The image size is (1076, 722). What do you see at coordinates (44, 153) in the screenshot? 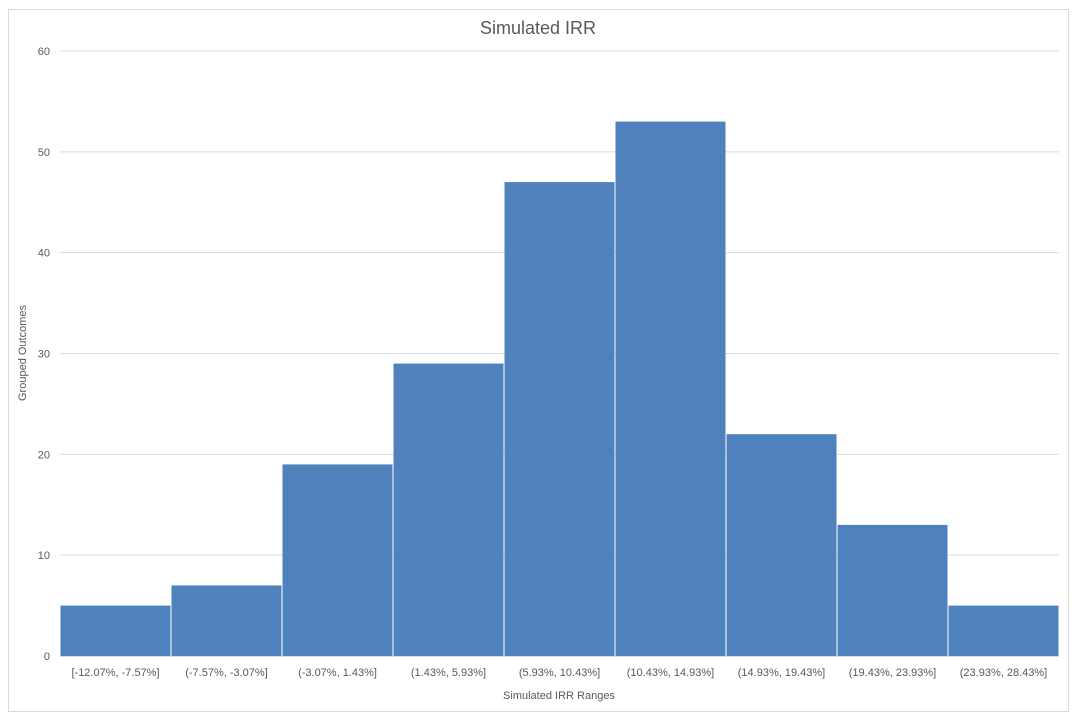
I see `y-tick-label: 50` at bounding box center [44, 153].